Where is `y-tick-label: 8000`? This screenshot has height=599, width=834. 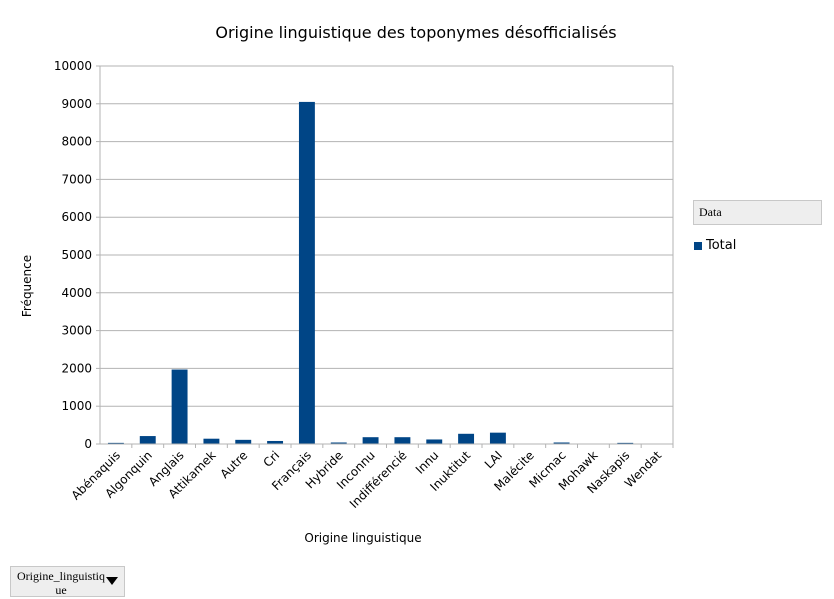 y-tick-label: 8000 is located at coordinates (76, 142).